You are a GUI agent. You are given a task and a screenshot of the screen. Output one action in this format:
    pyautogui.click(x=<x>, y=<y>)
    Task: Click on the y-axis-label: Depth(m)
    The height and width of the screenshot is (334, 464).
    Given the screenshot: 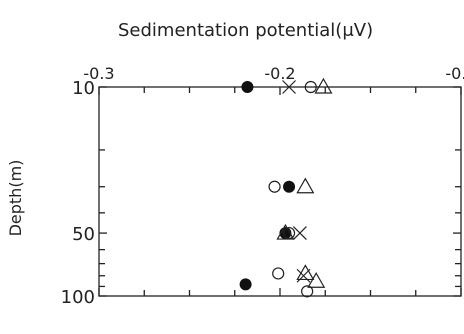 What is the action you would take?
    pyautogui.click(x=15, y=198)
    